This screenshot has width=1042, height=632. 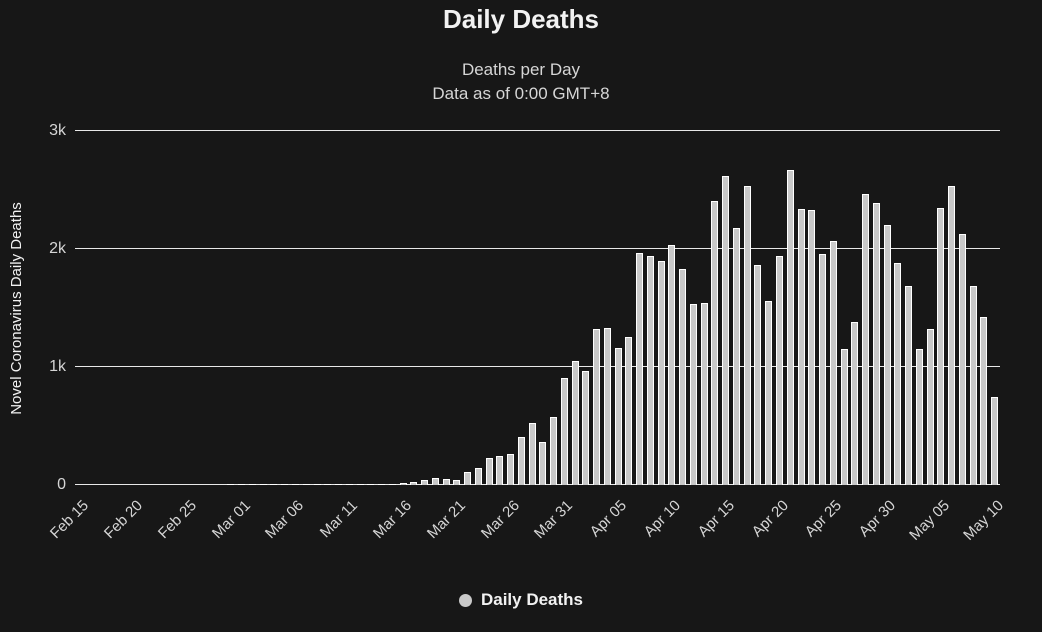 What do you see at coordinates (57, 249) in the screenshot?
I see `y-axis-label-2k: 2k` at bounding box center [57, 249].